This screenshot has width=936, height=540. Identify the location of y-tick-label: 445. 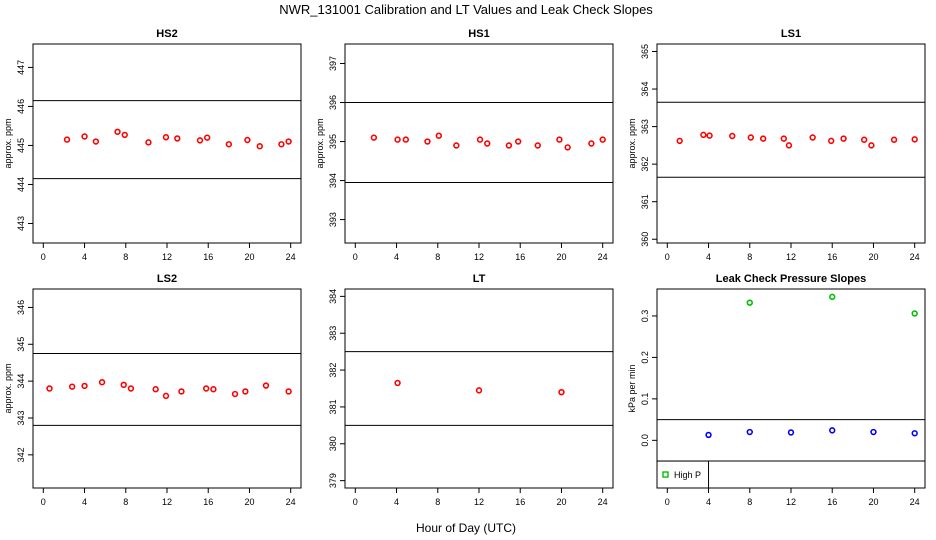
(21, 145).